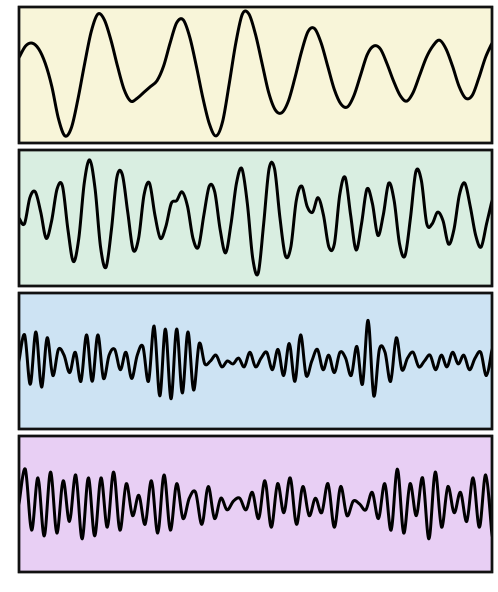 This screenshot has height=592, width=498. I want to click on panel-4-waveform, so click(255, 504).